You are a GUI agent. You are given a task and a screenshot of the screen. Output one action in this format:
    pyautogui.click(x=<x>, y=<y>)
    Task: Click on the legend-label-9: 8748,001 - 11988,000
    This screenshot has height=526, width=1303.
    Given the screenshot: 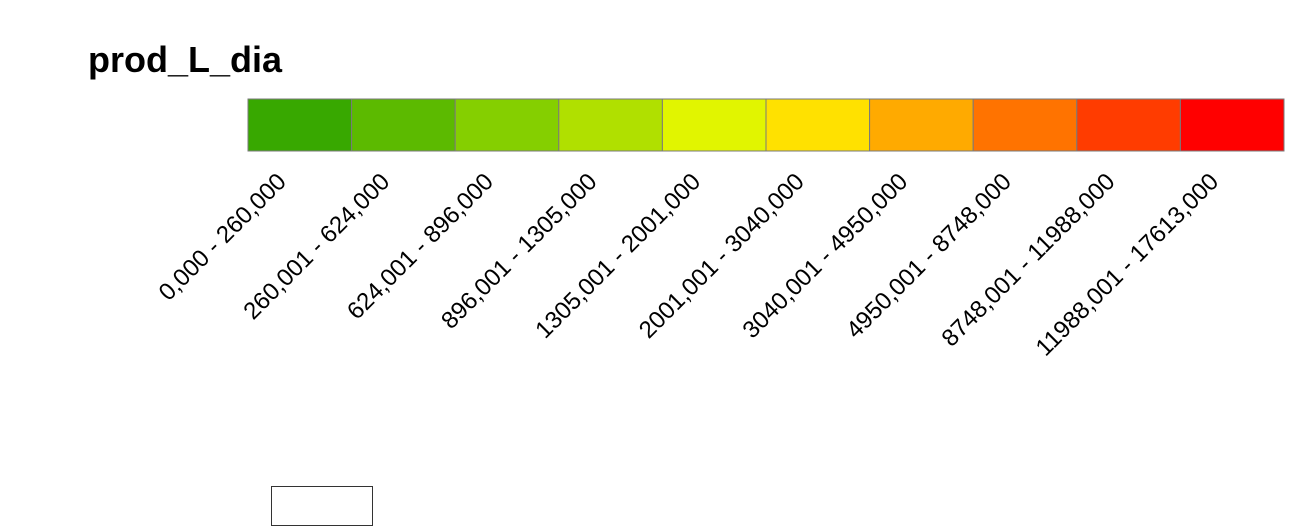 What is the action you would take?
    pyautogui.click(x=1029, y=260)
    